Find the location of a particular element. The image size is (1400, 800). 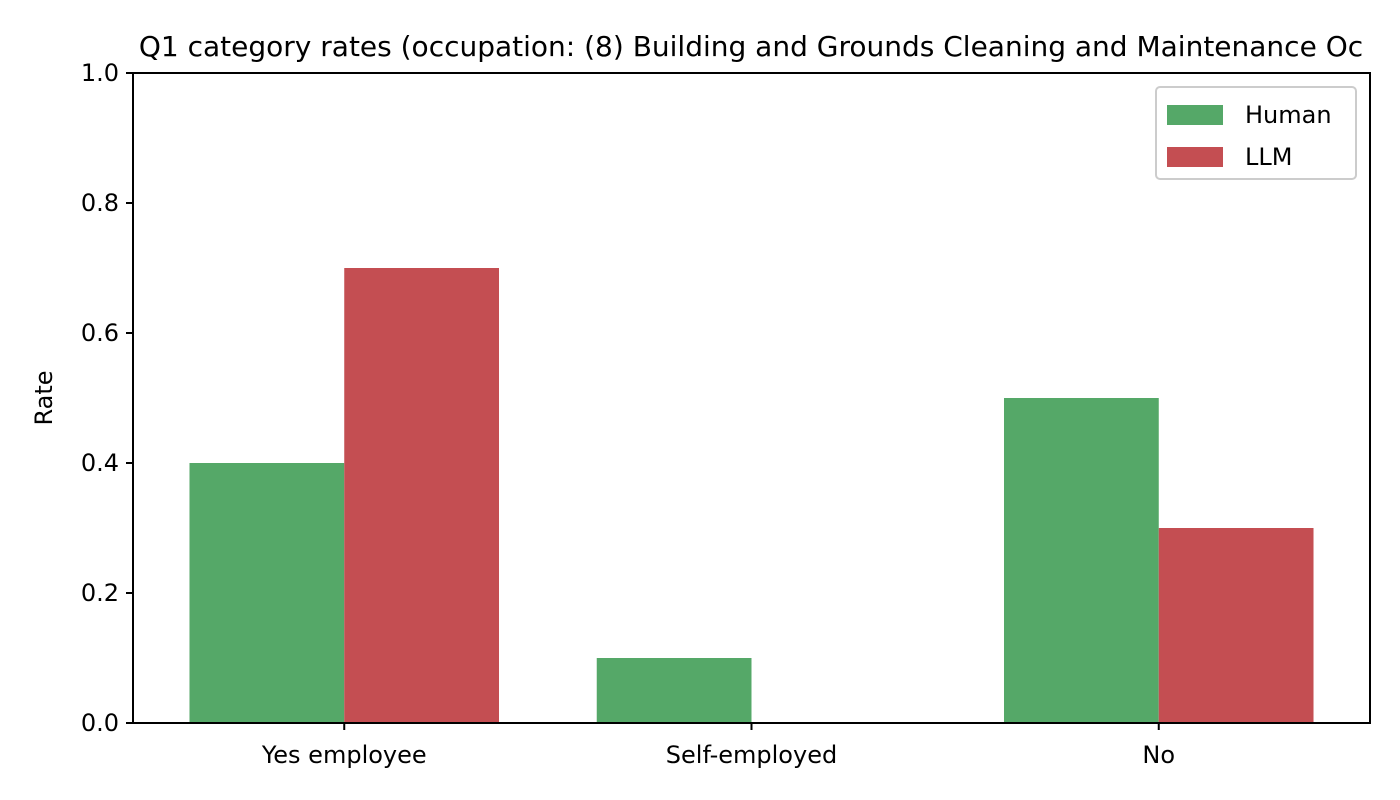

bar-human-no is located at coordinates (1081, 560).